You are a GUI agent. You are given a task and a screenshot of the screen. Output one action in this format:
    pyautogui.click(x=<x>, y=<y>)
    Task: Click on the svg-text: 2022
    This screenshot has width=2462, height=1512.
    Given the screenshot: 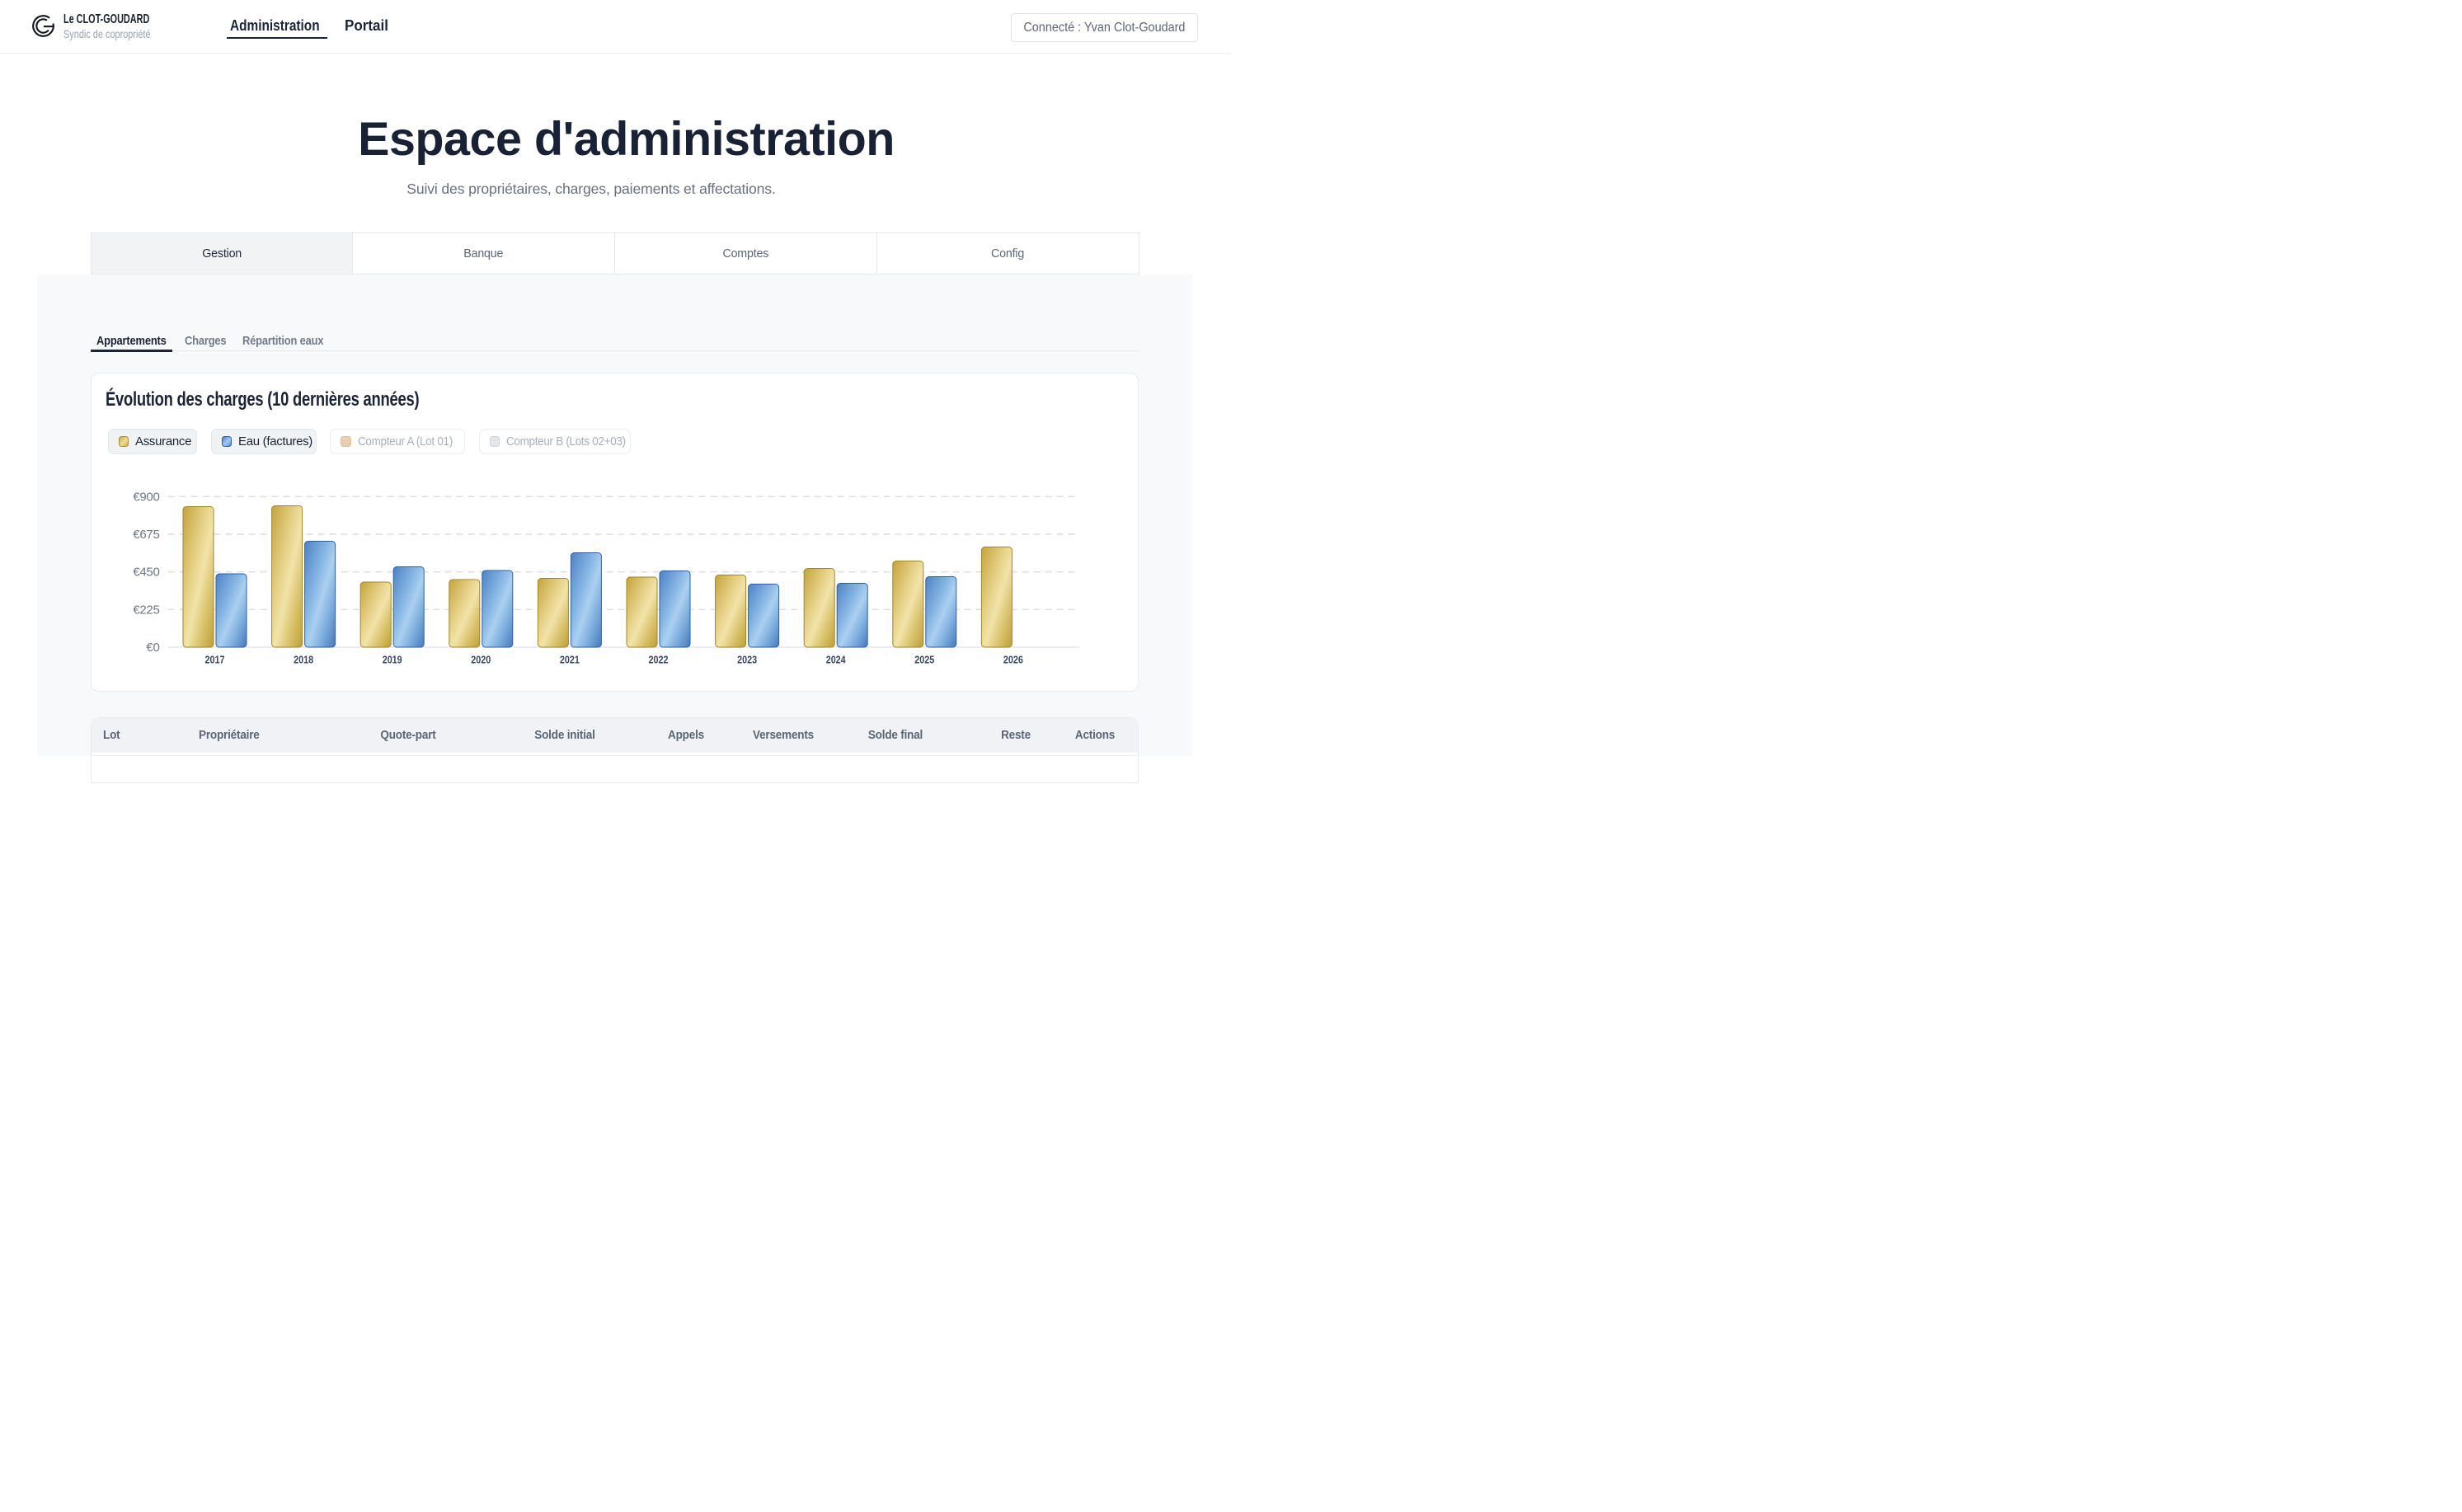 What is the action you would take?
    pyautogui.click(x=658, y=660)
    